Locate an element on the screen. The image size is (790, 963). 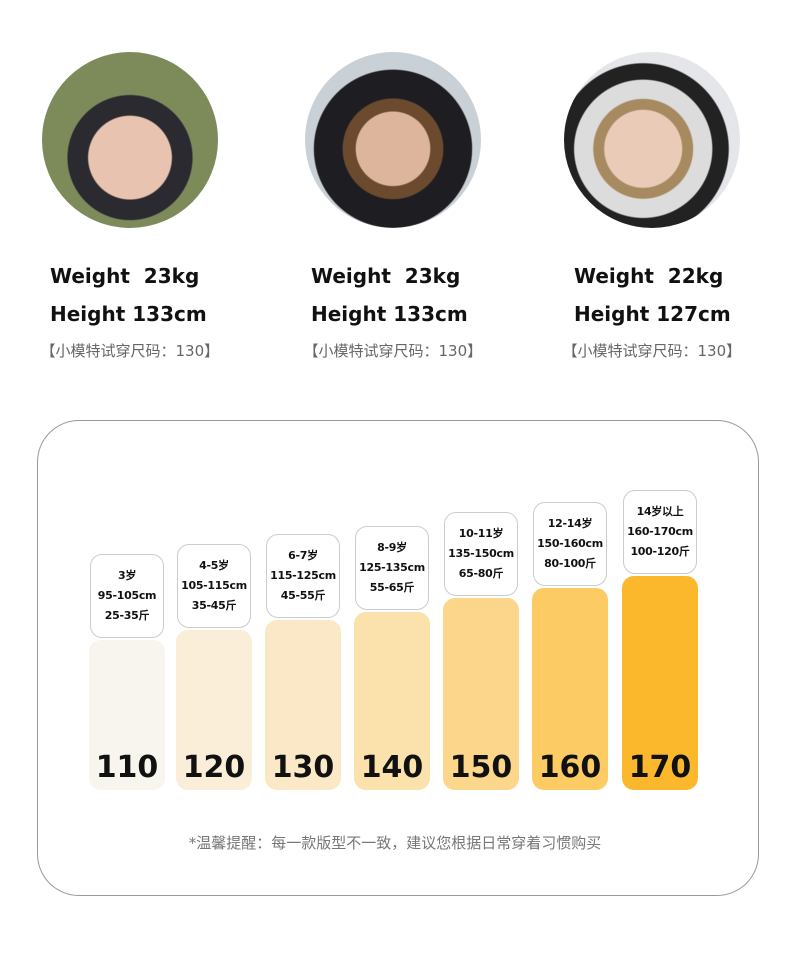
size-age: 8-9岁 is located at coordinates (392, 547).